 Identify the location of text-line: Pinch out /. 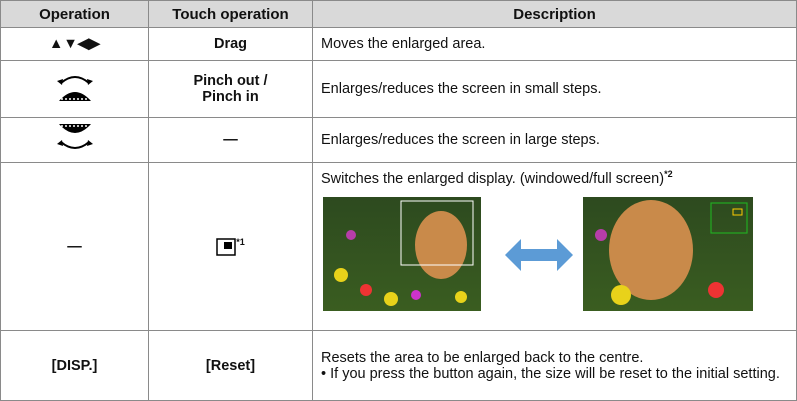
(230, 81).